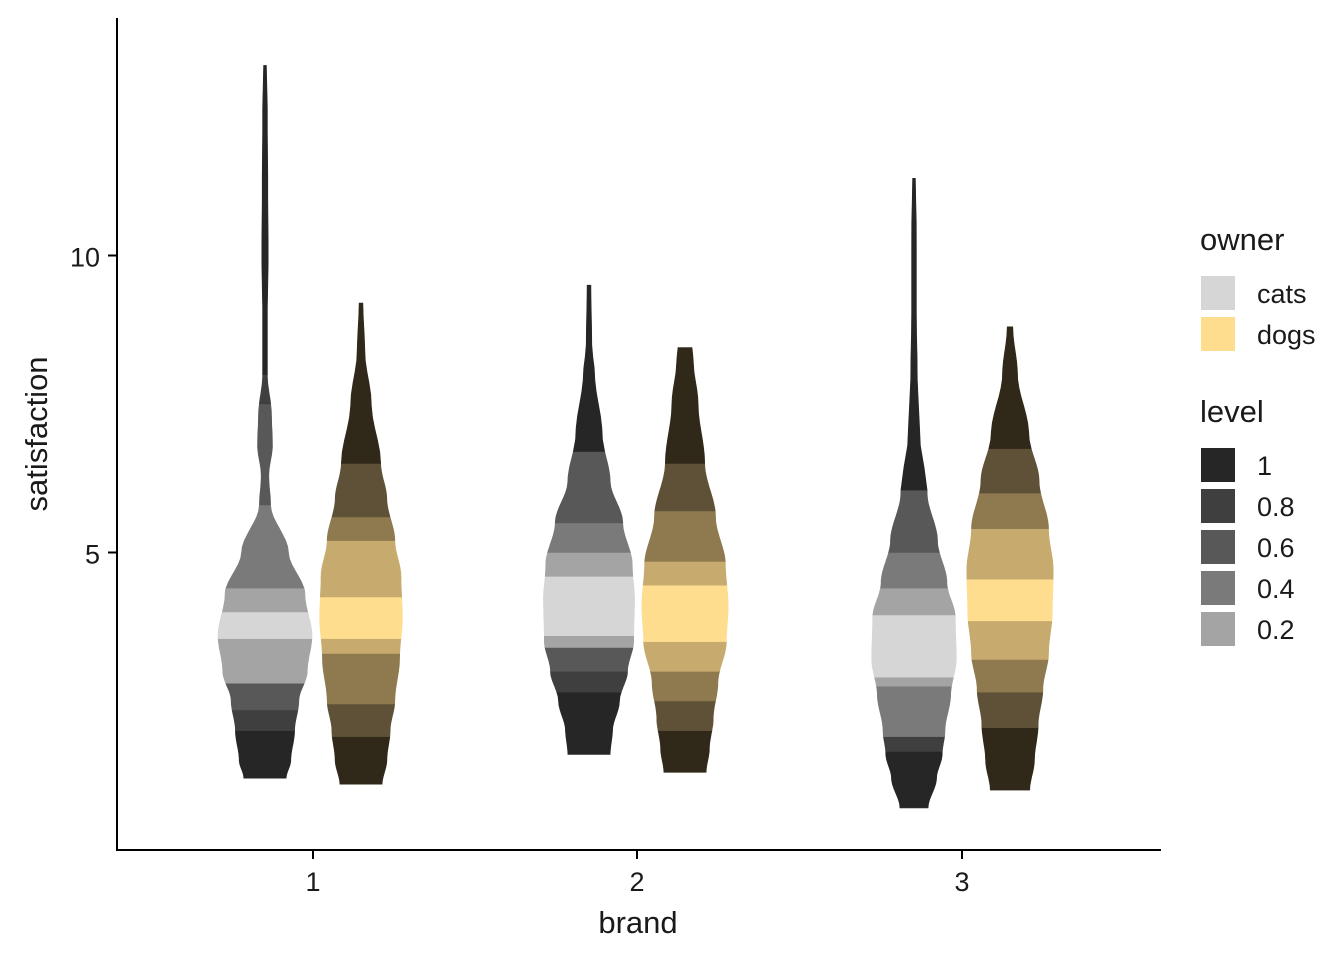 Image resolution: width=1344 pixels, height=960 pixels. I want to click on legend-owner-items: cats dogs, so click(1258, 313).